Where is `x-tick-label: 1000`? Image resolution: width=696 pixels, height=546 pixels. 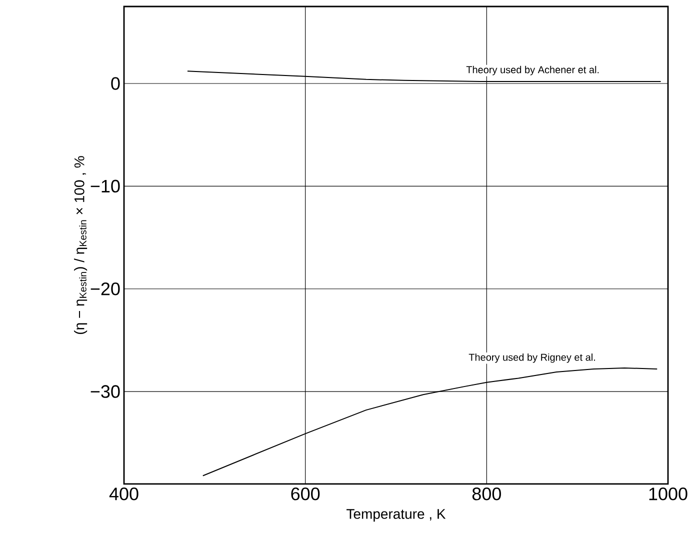 x-tick-label: 1000 is located at coordinates (668, 494).